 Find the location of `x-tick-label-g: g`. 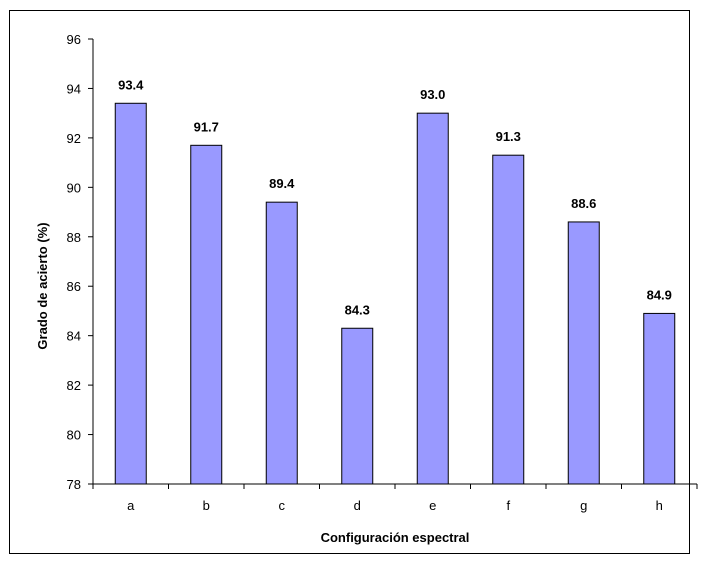

x-tick-label-g: g is located at coordinates (583, 505).